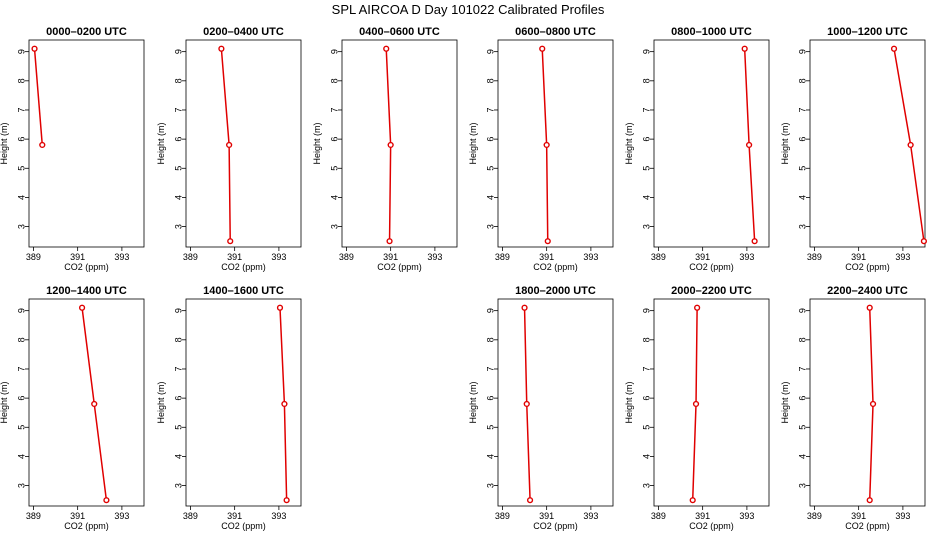  What do you see at coordinates (555, 291) in the screenshot?
I see `panel-title: 1800–2000 UTC` at bounding box center [555, 291].